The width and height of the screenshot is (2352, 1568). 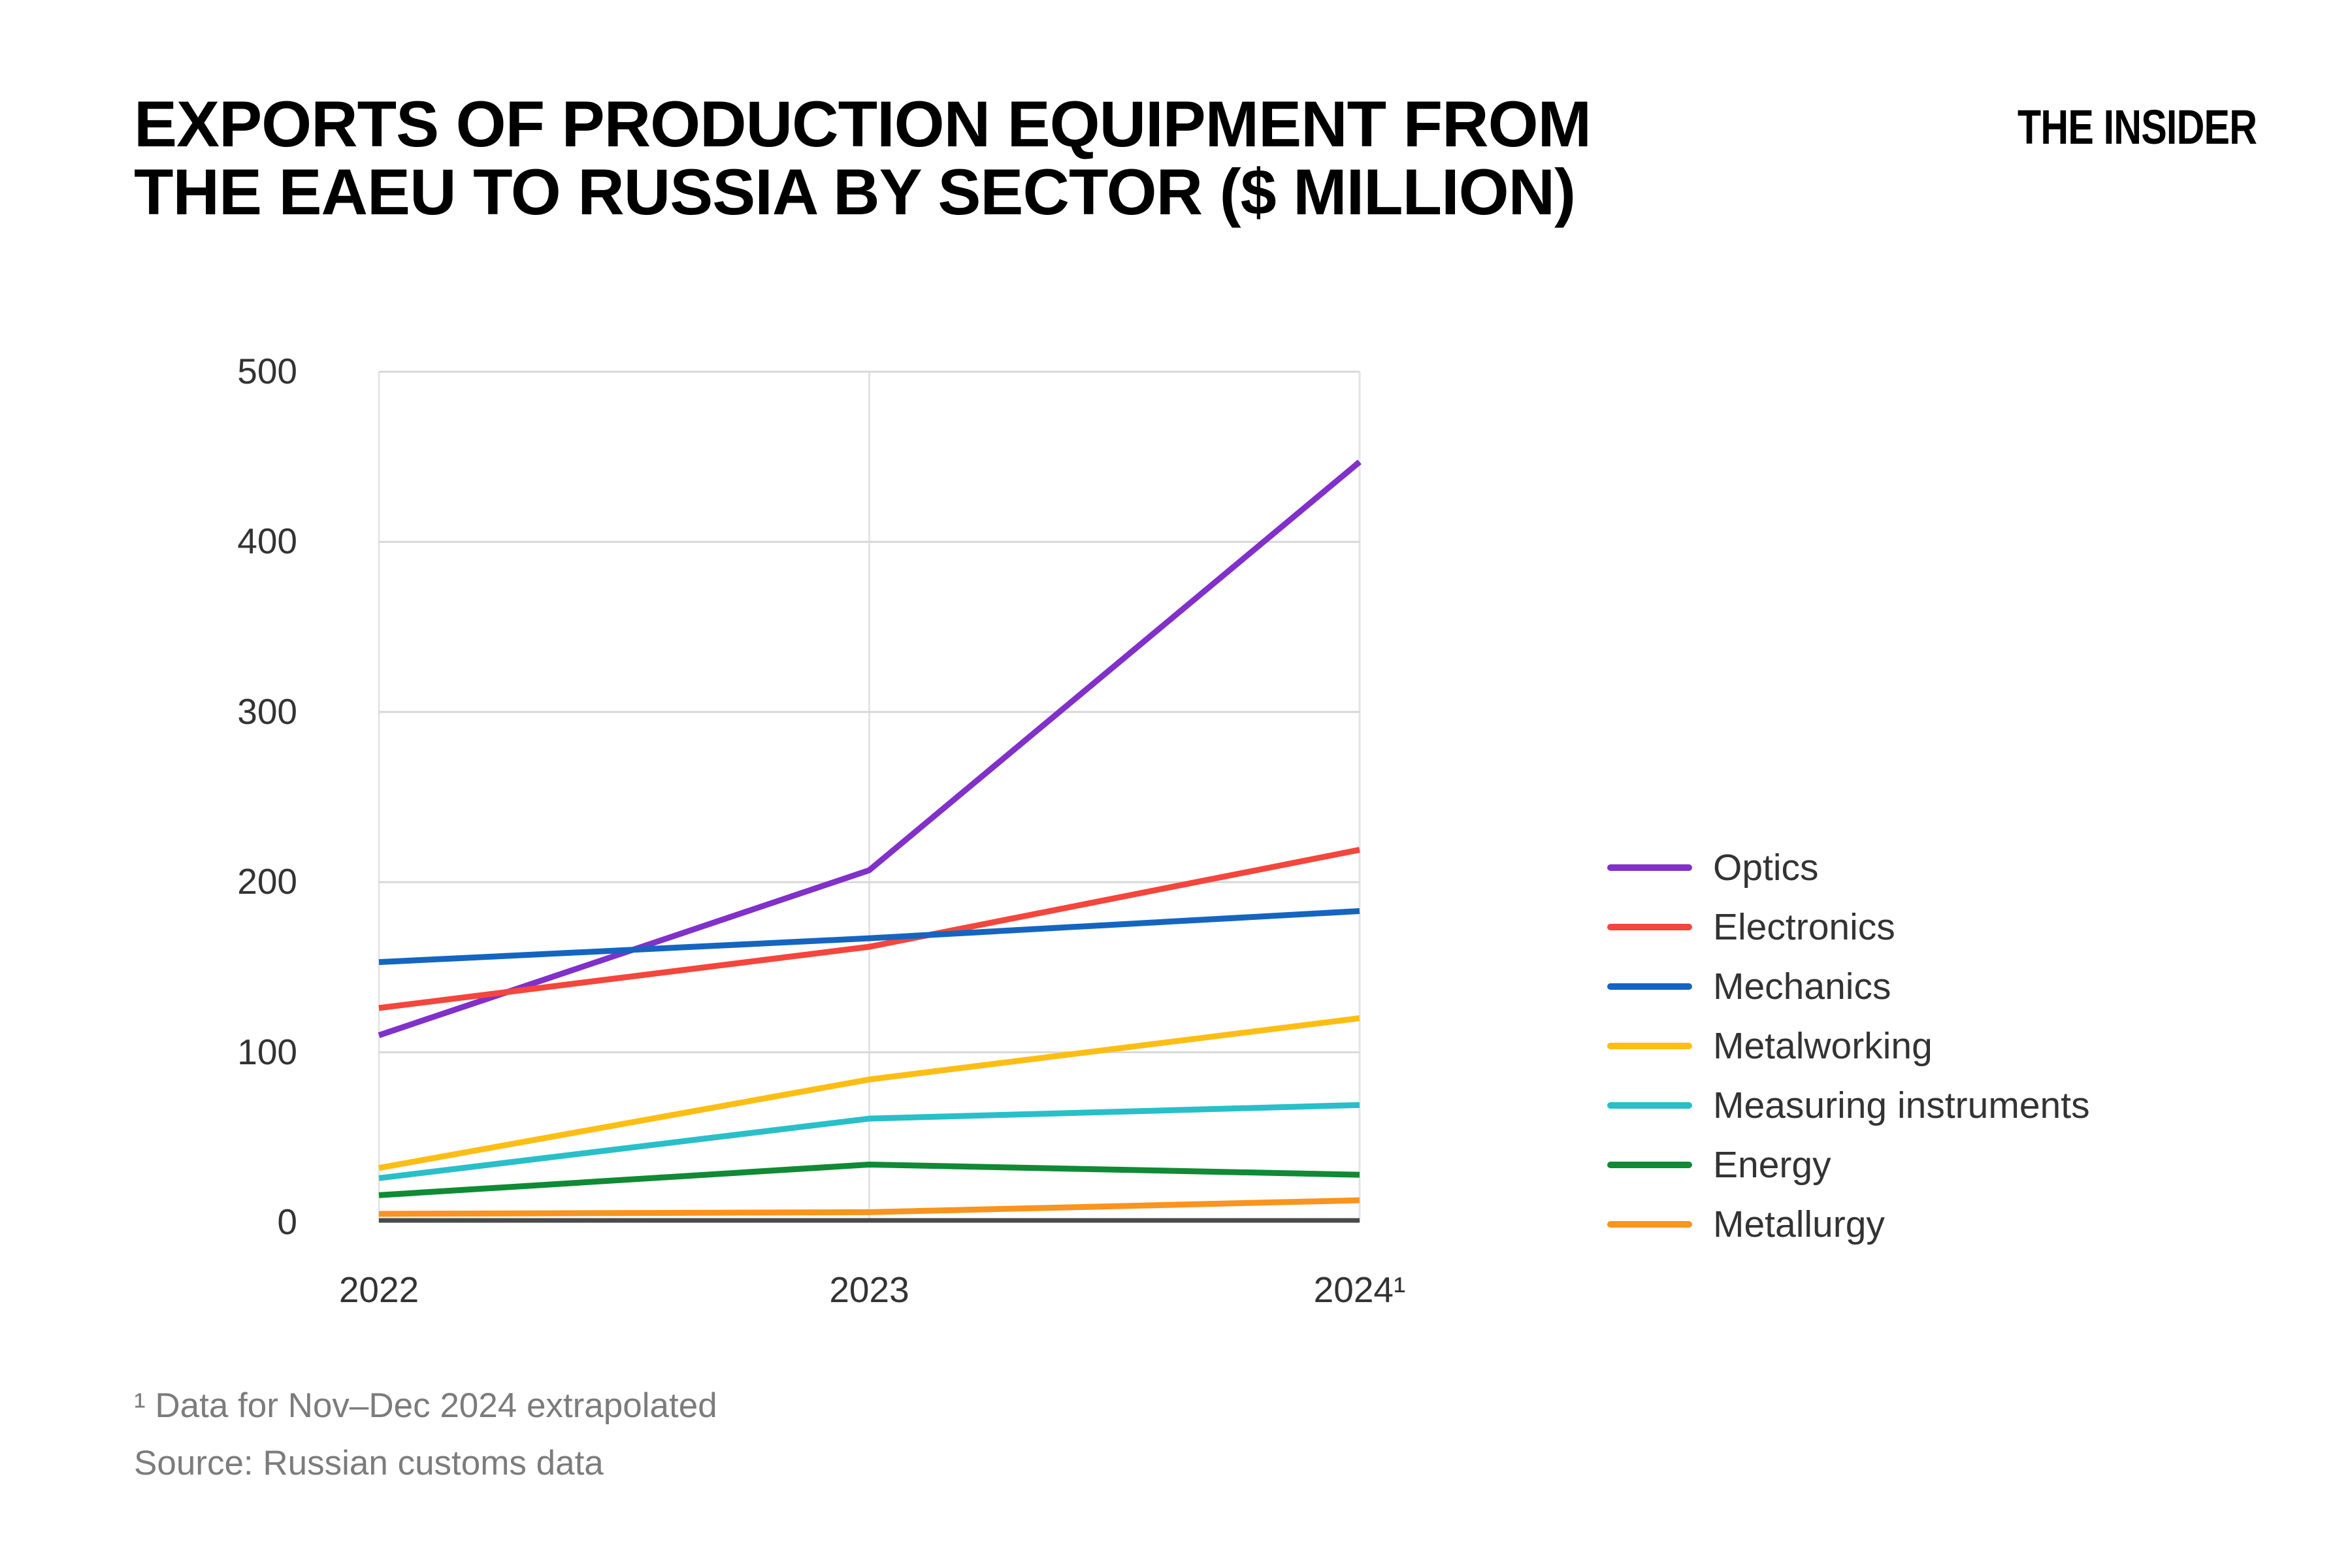 I want to click on legend-label-electronics: Electronics, so click(x=1804, y=927).